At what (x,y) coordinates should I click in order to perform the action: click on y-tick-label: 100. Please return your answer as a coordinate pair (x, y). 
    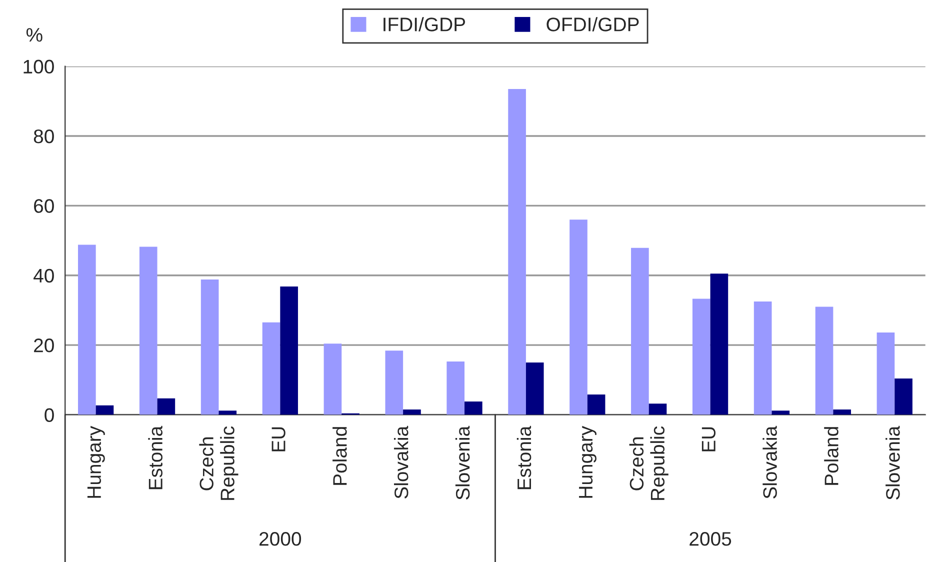
    Looking at the image, I should click on (39, 67).